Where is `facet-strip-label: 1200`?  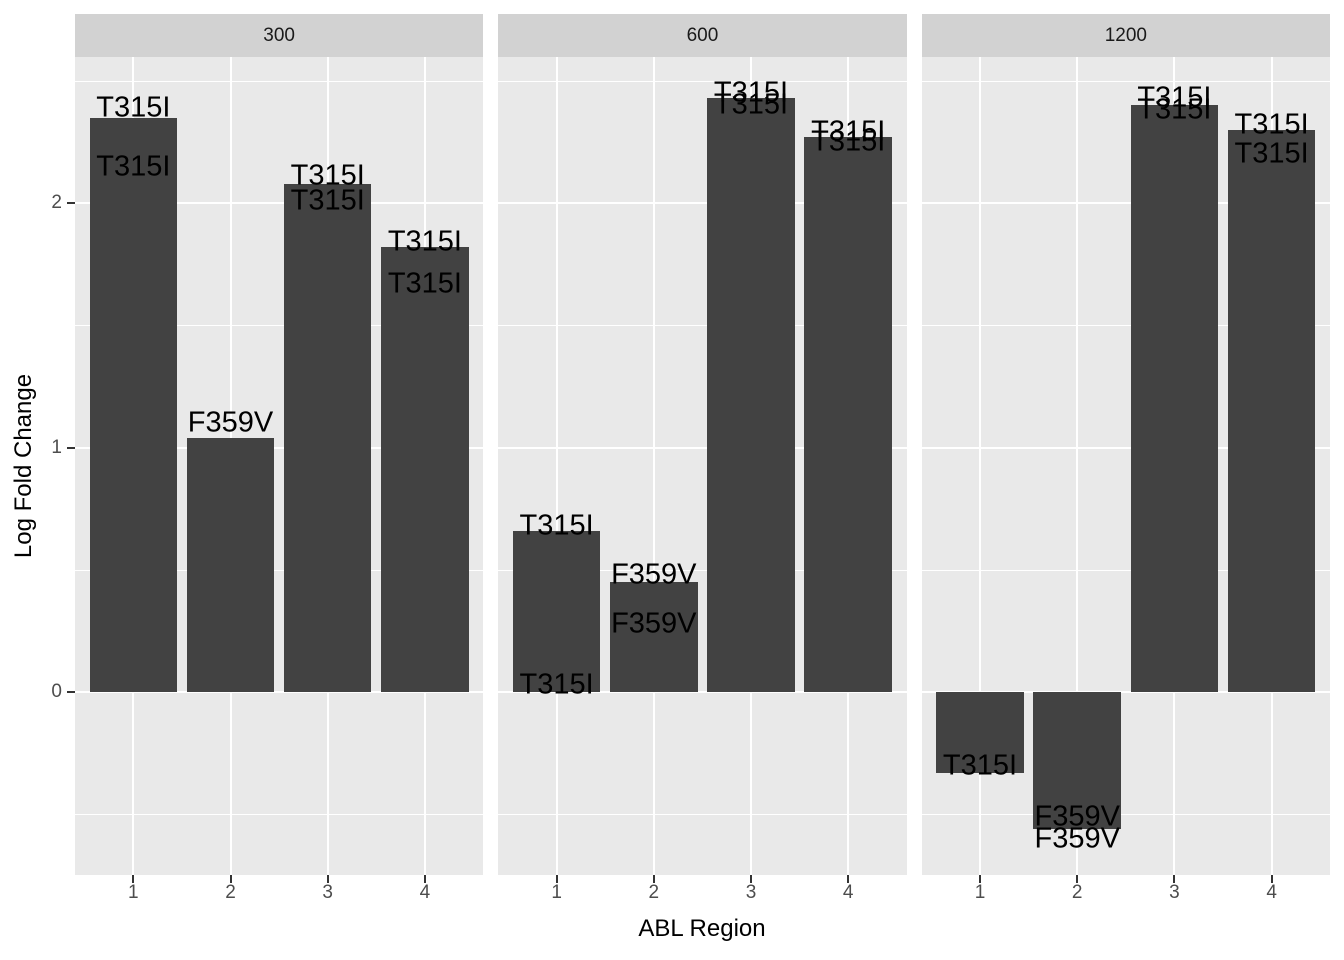 facet-strip-label: 1200 is located at coordinates (1125, 35).